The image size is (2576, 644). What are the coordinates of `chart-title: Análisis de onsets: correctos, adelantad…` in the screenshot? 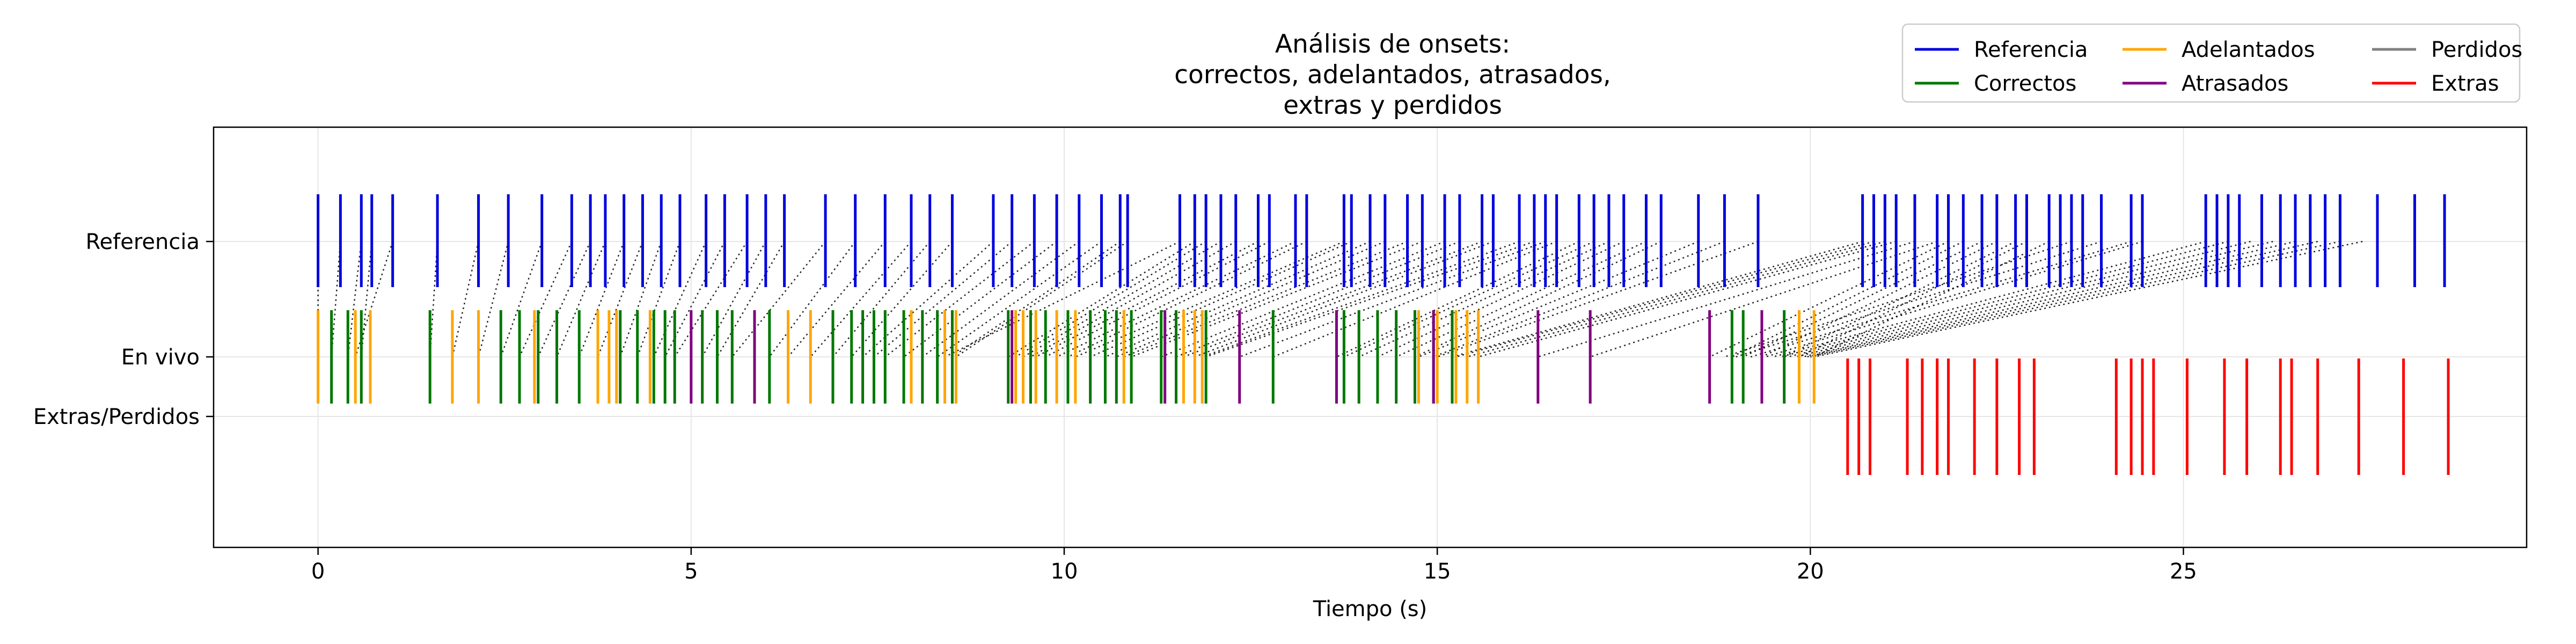 It's located at (1392, 75).